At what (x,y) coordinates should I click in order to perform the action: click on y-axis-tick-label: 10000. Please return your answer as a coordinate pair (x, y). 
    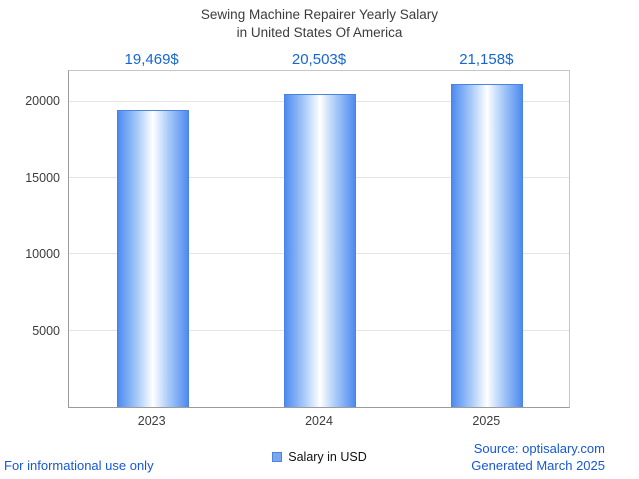
    Looking at the image, I should click on (42, 254).